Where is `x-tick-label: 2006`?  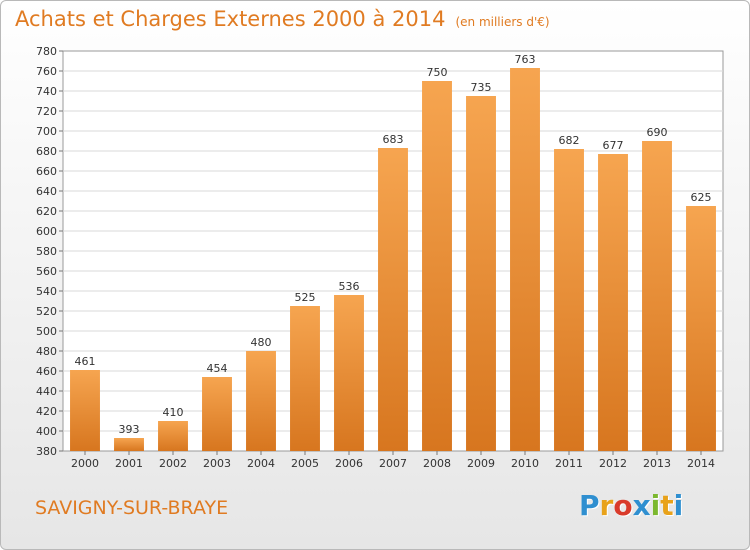 x-tick-label: 2006 is located at coordinates (349, 463).